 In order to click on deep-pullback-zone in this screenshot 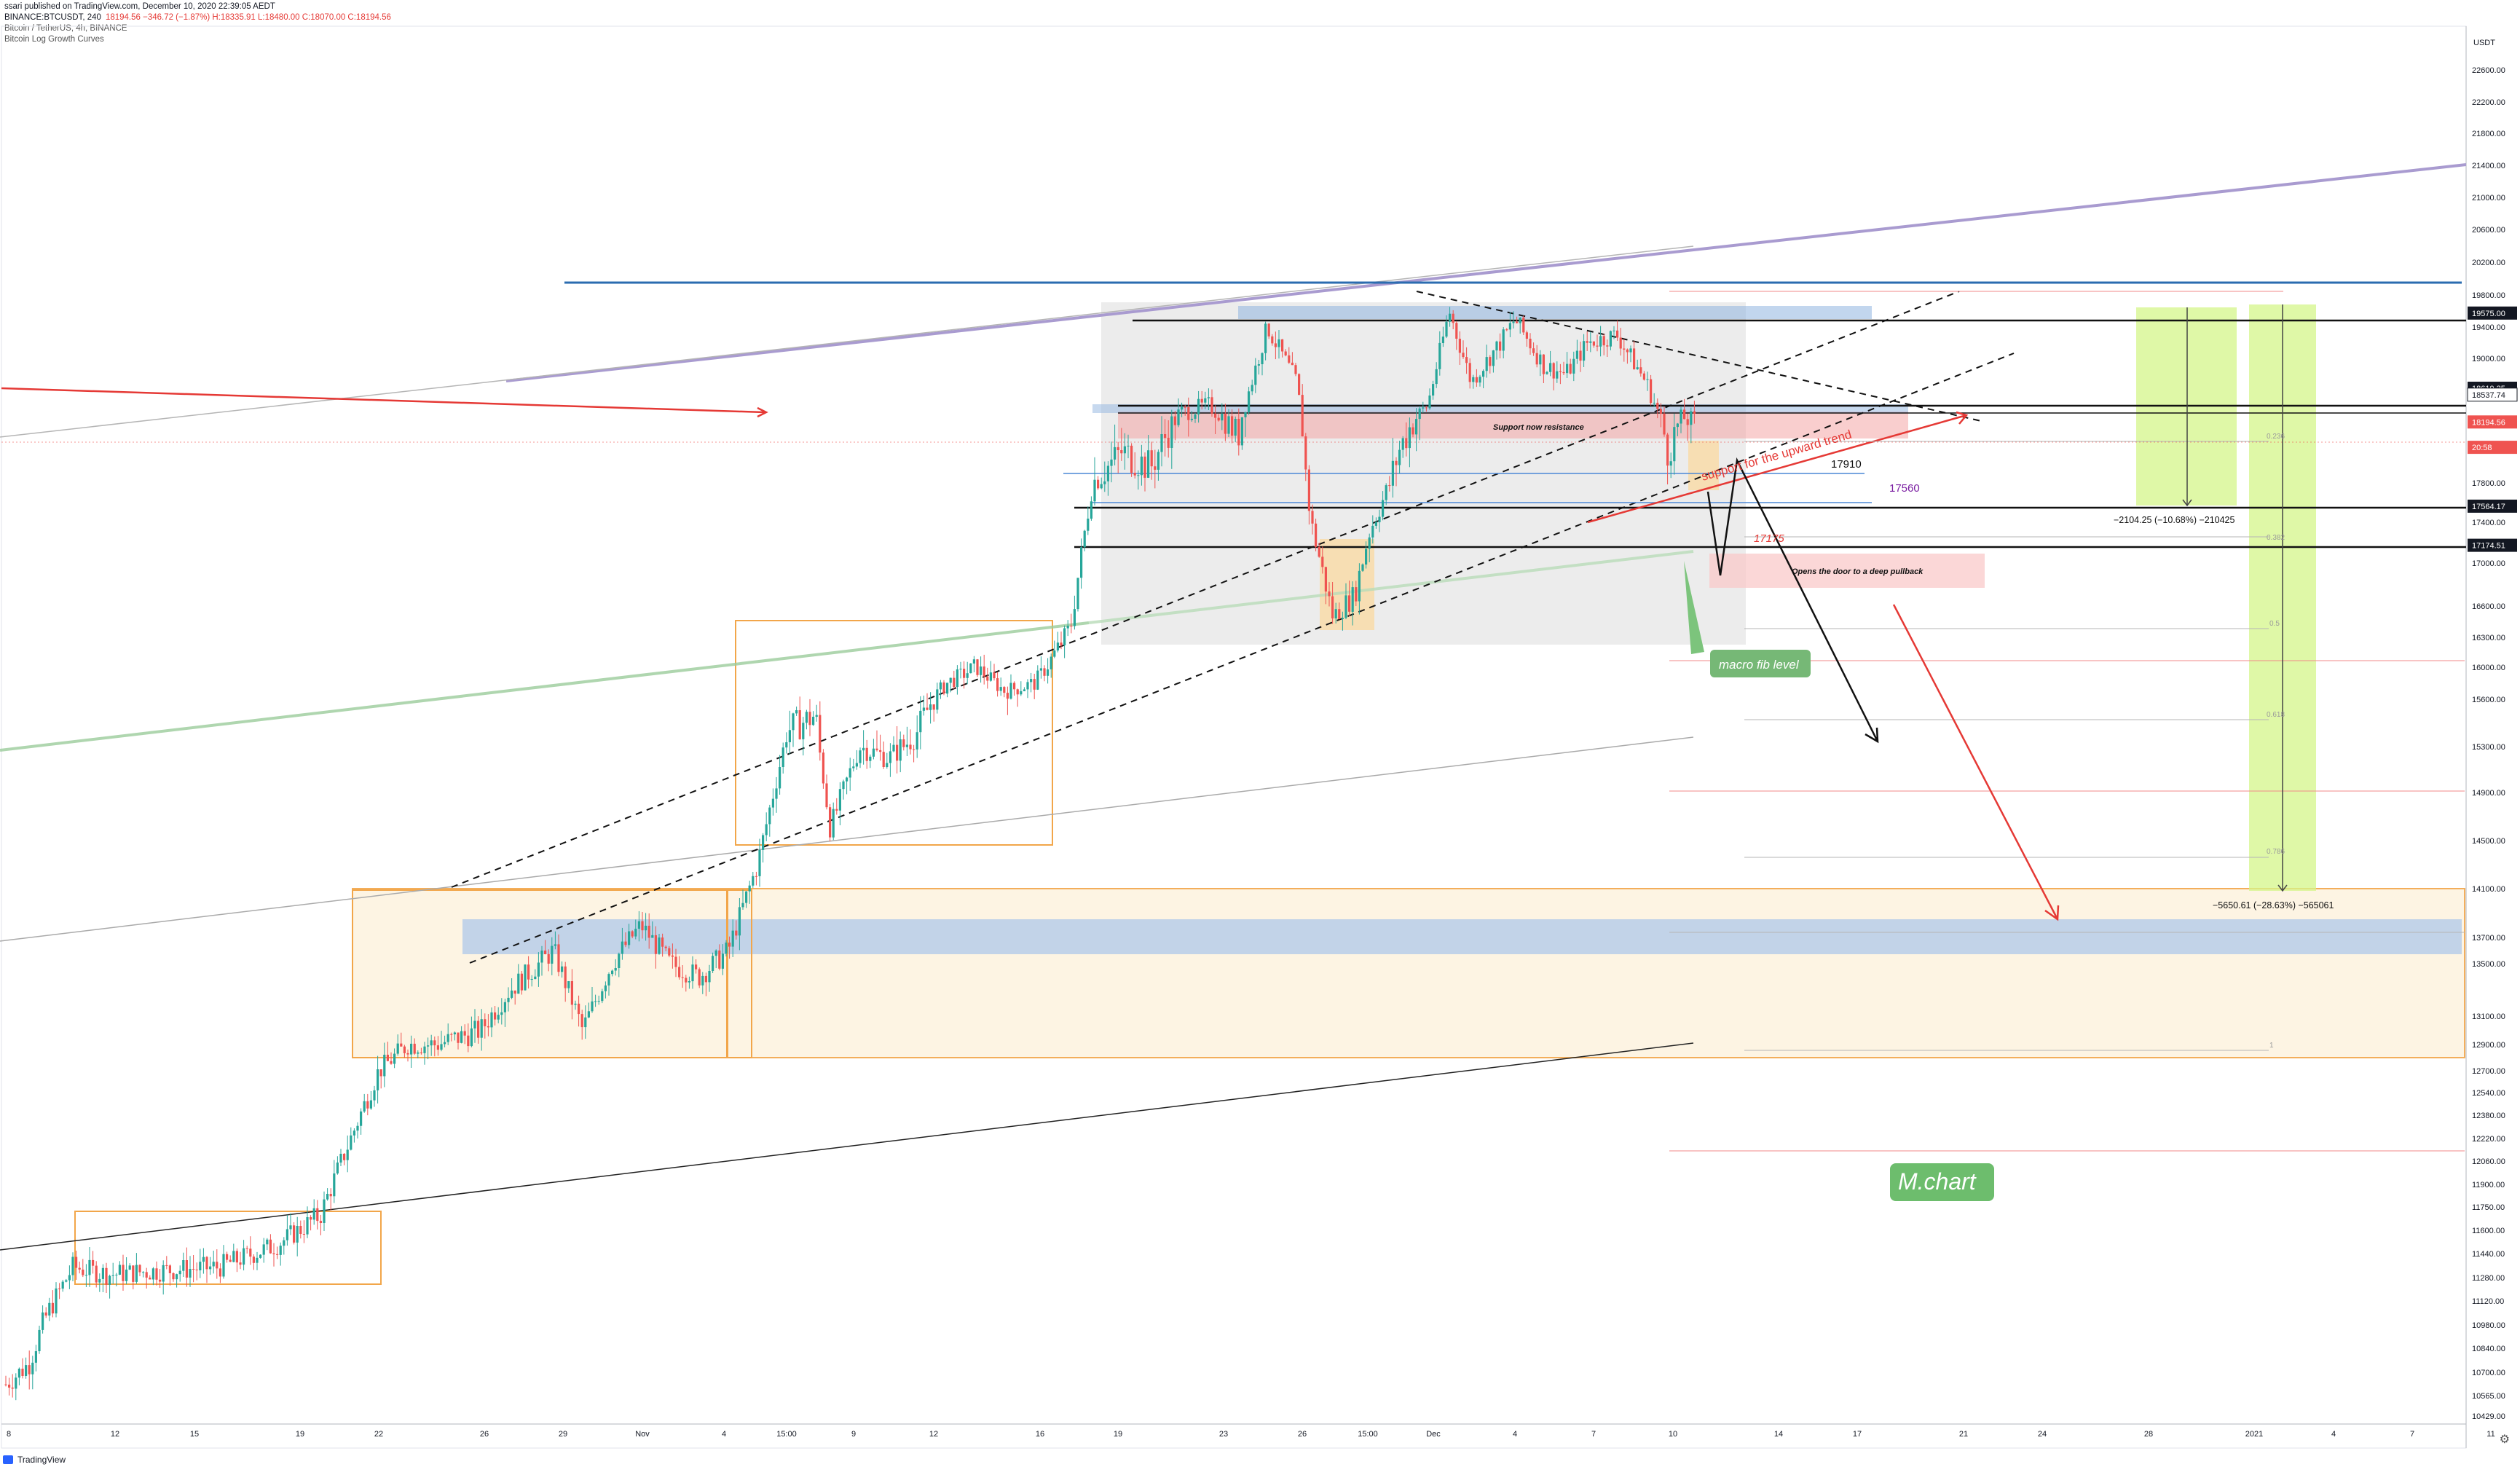, I will do `click(1847, 571)`.